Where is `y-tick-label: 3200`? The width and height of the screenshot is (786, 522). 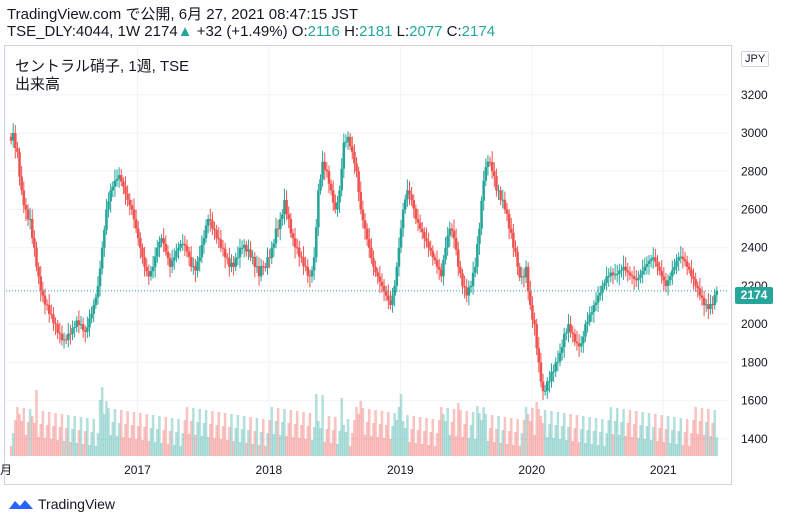
y-tick-label: 3200 is located at coordinates (754, 95).